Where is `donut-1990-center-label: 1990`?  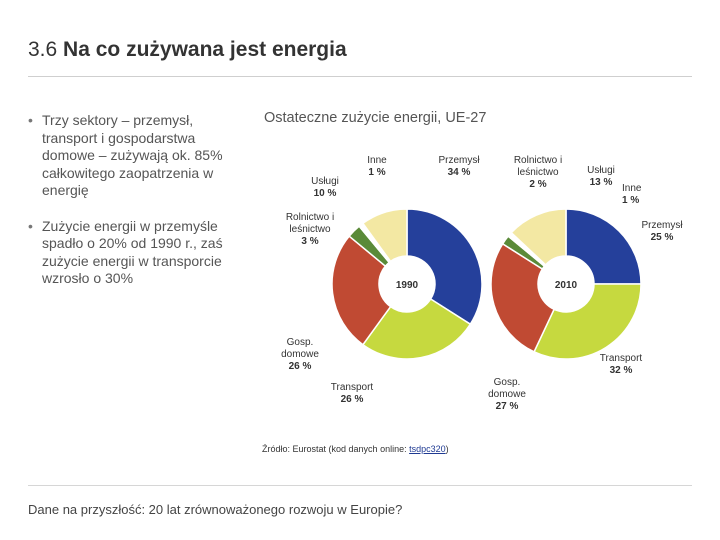
donut-1990-center-label: 1990 is located at coordinates (407, 285).